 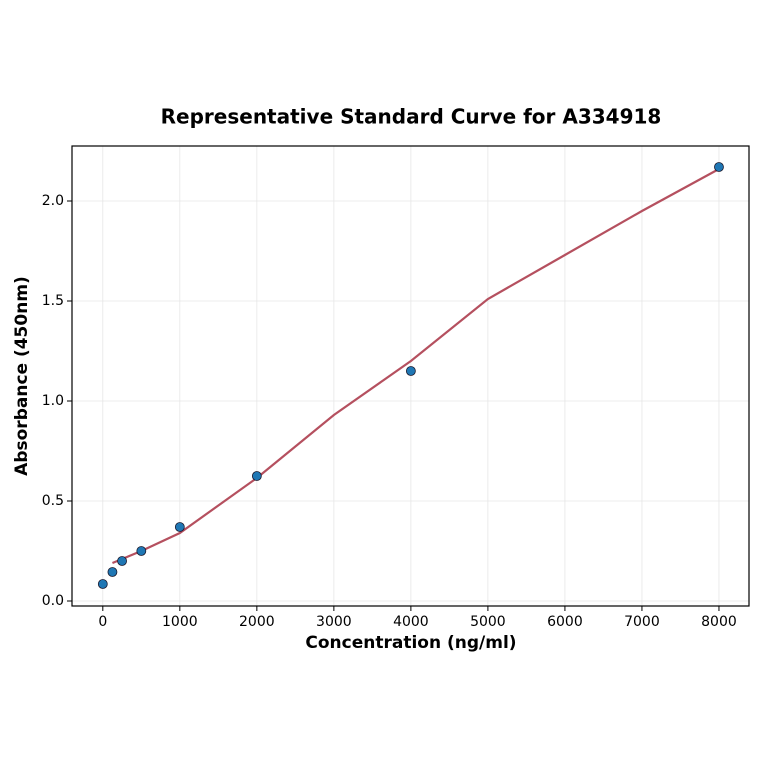 I want to click on y-tick-label: 0.5, so click(x=53, y=501).